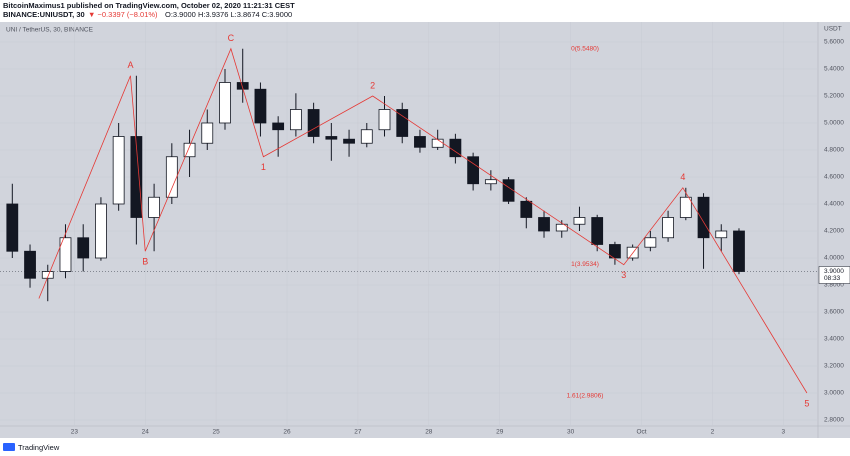  Describe the element at coordinates (372, 85) in the screenshot. I see `wave-label: 2` at that location.